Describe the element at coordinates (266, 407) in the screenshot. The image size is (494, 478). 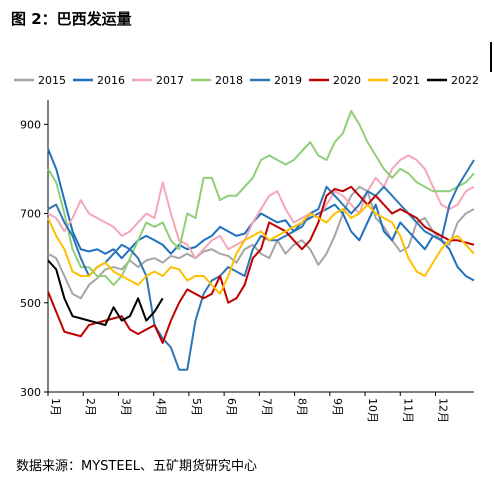
I see `x-tick-label: 7月` at that location.